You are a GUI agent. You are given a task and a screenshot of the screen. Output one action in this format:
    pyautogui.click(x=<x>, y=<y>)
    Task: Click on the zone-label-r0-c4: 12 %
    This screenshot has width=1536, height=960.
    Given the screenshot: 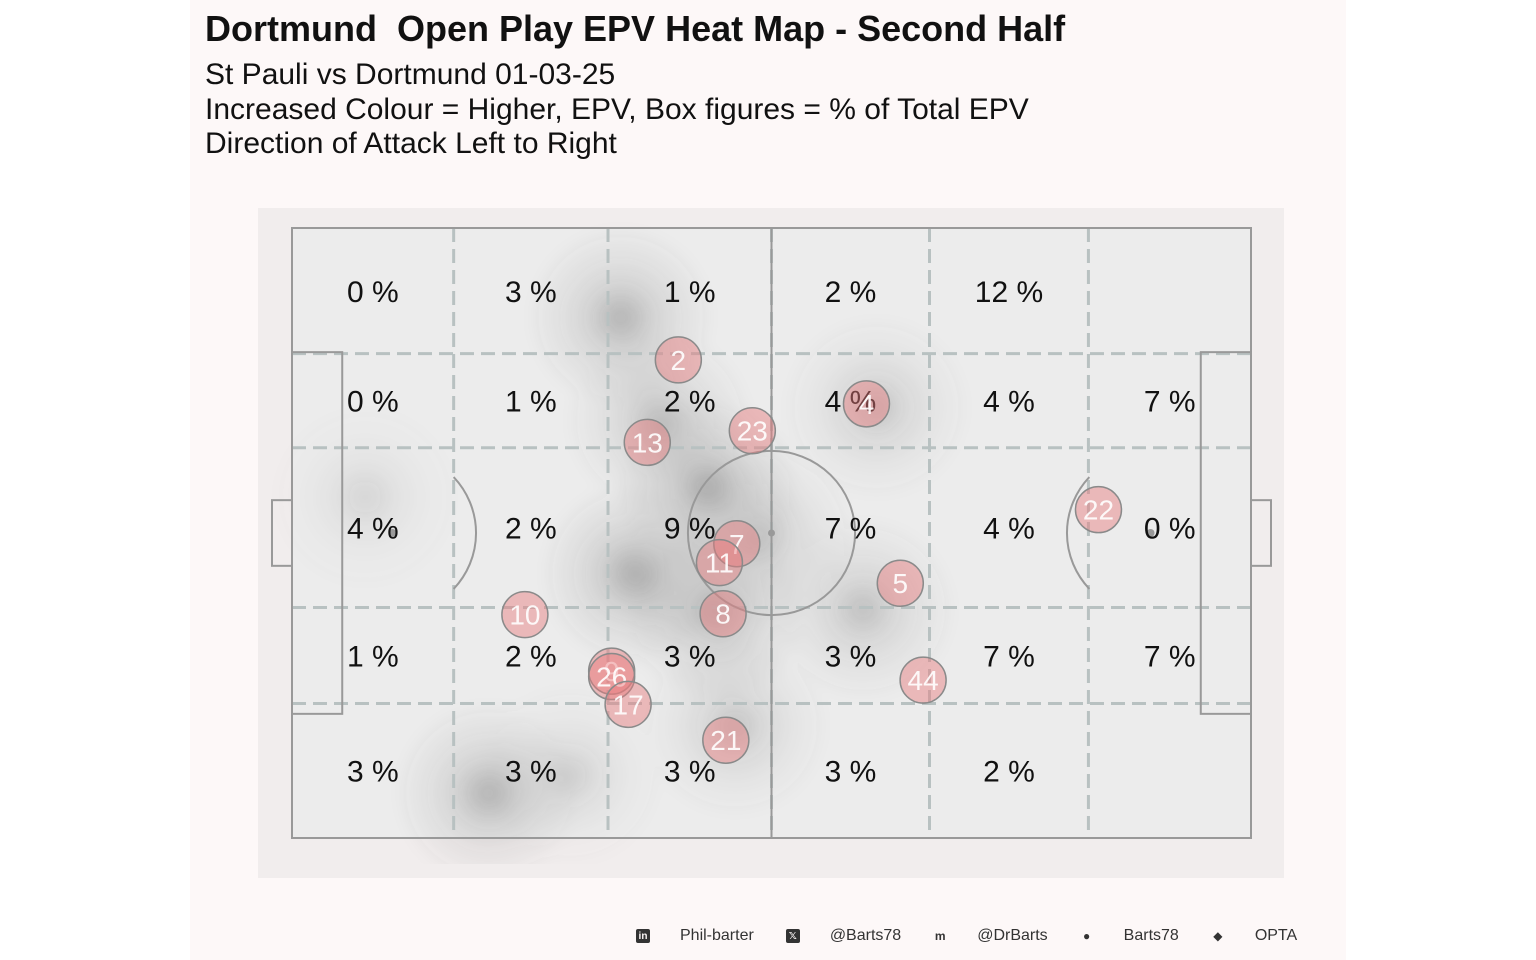 What is the action you would take?
    pyautogui.click(x=1009, y=292)
    